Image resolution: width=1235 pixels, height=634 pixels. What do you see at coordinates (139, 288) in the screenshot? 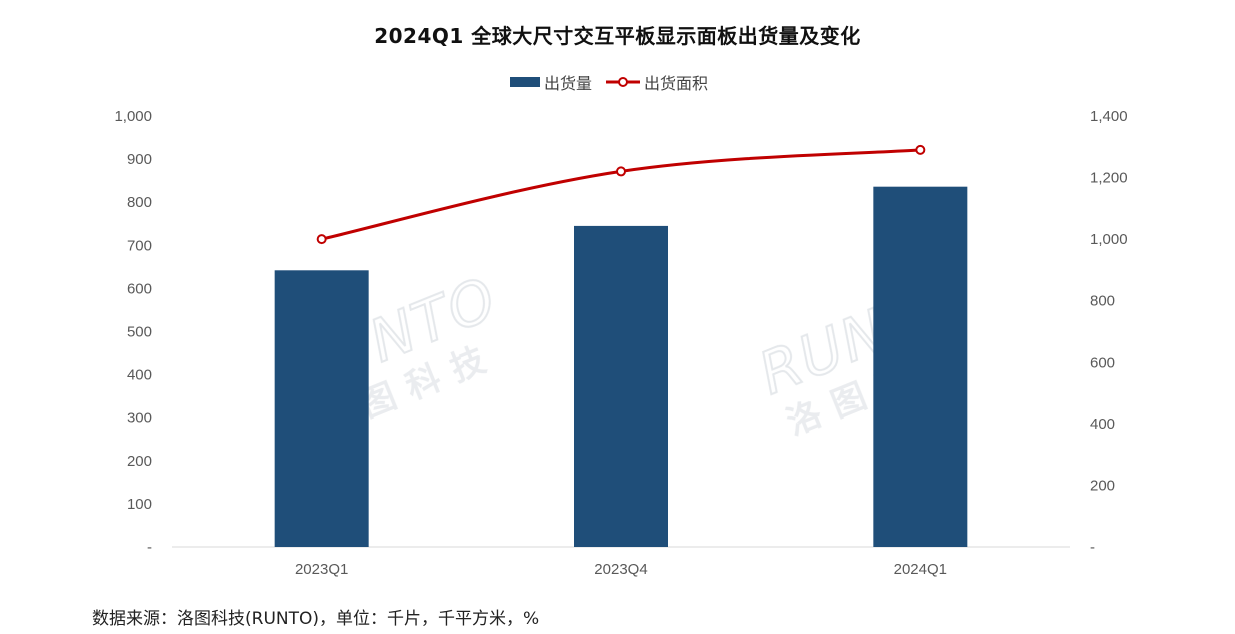
I see `y-left-tick-label: 600` at bounding box center [139, 288].